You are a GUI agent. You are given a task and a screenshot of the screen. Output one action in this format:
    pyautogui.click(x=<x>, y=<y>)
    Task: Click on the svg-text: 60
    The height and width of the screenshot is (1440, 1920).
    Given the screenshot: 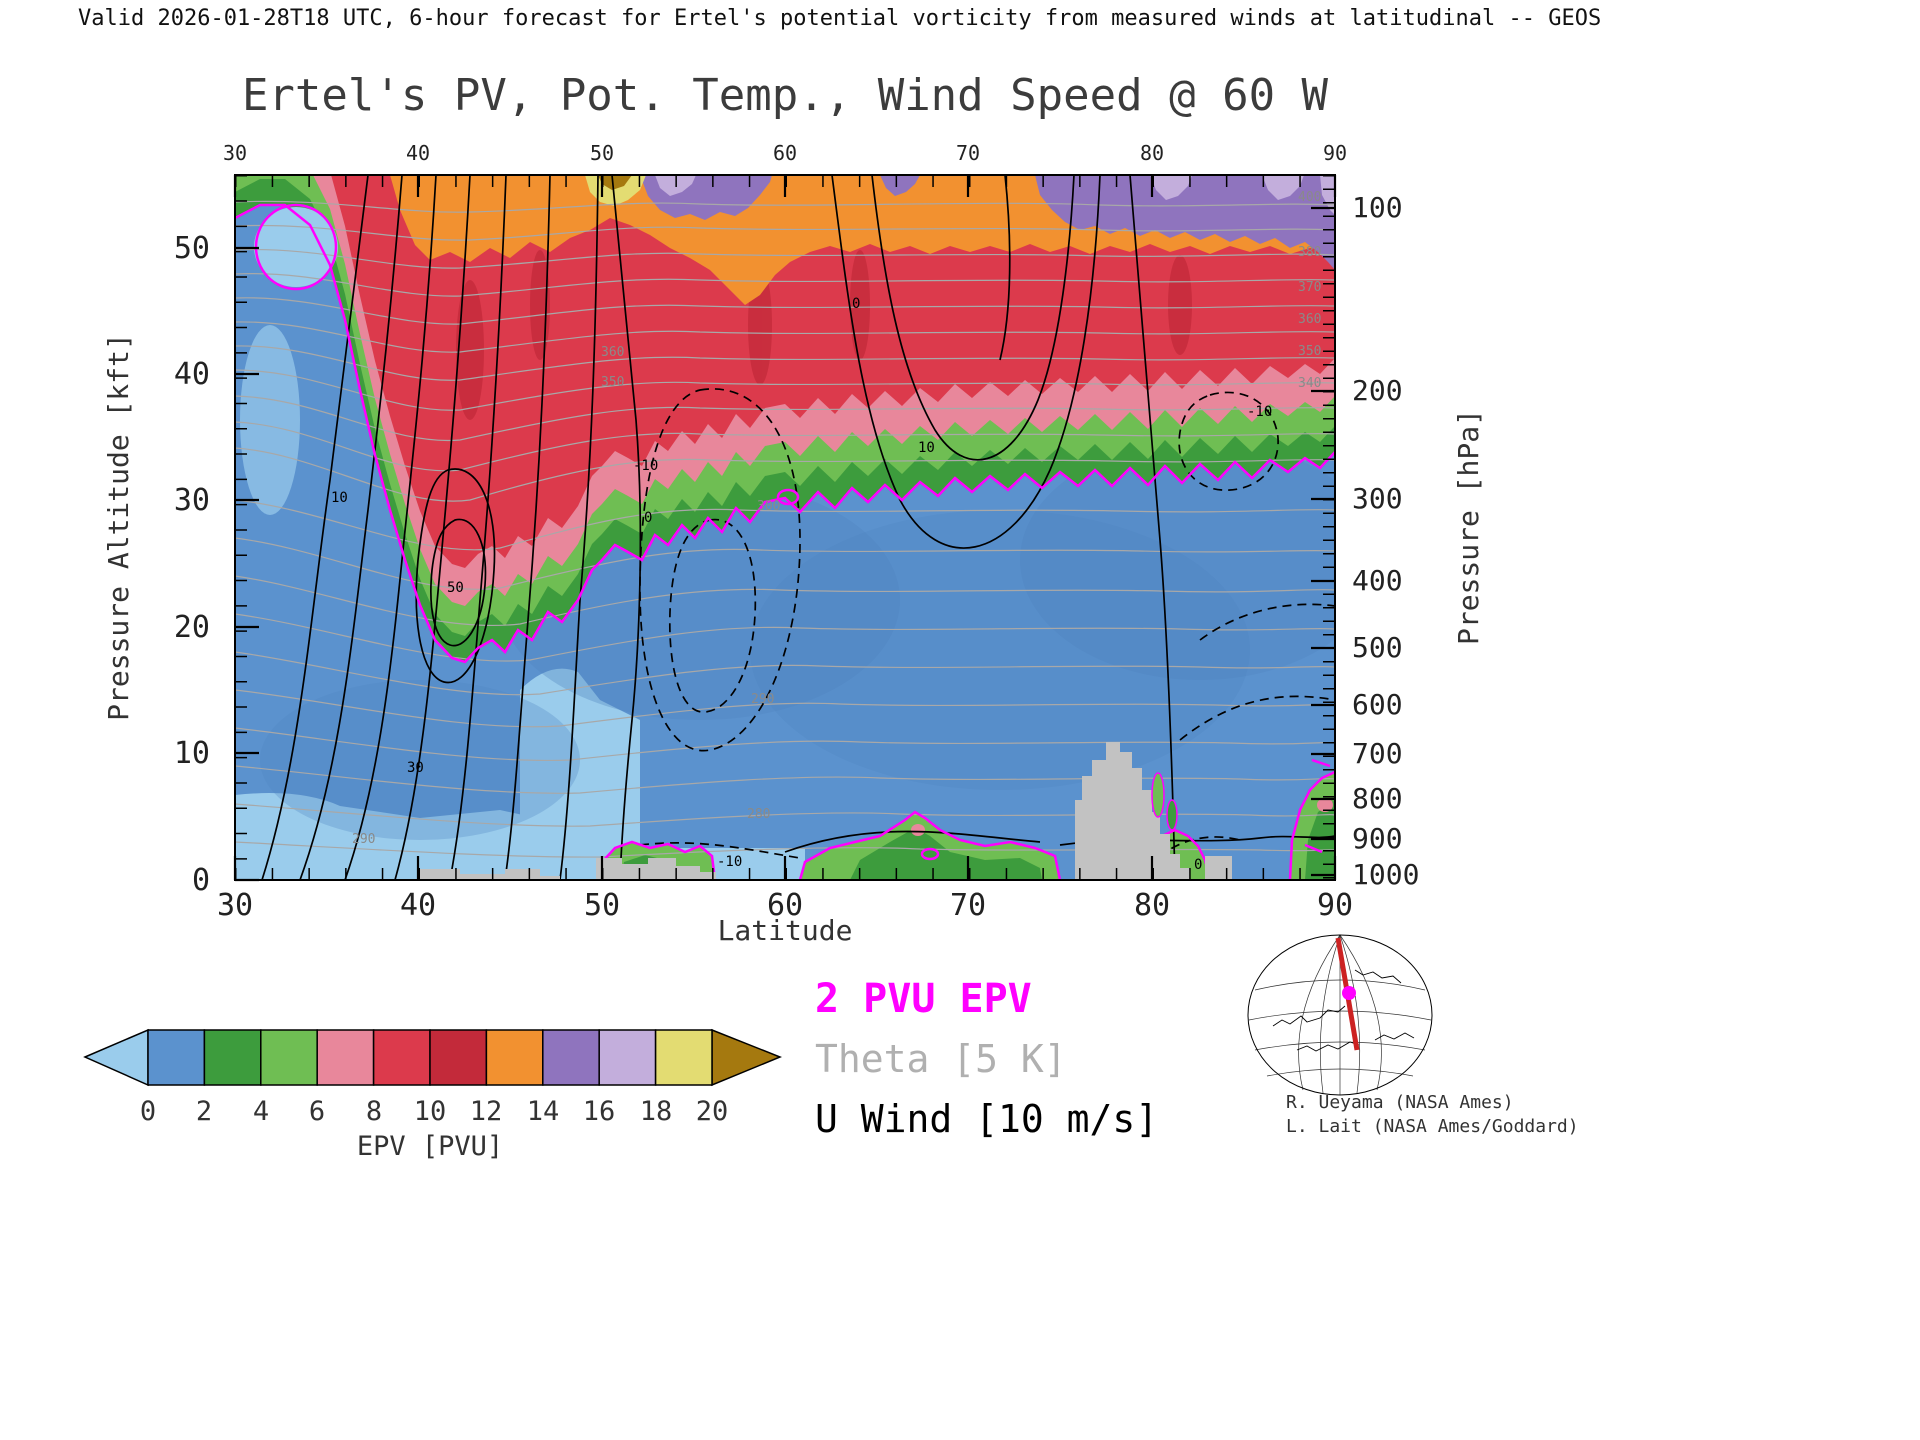 What is the action you would take?
    pyautogui.click(x=785, y=905)
    